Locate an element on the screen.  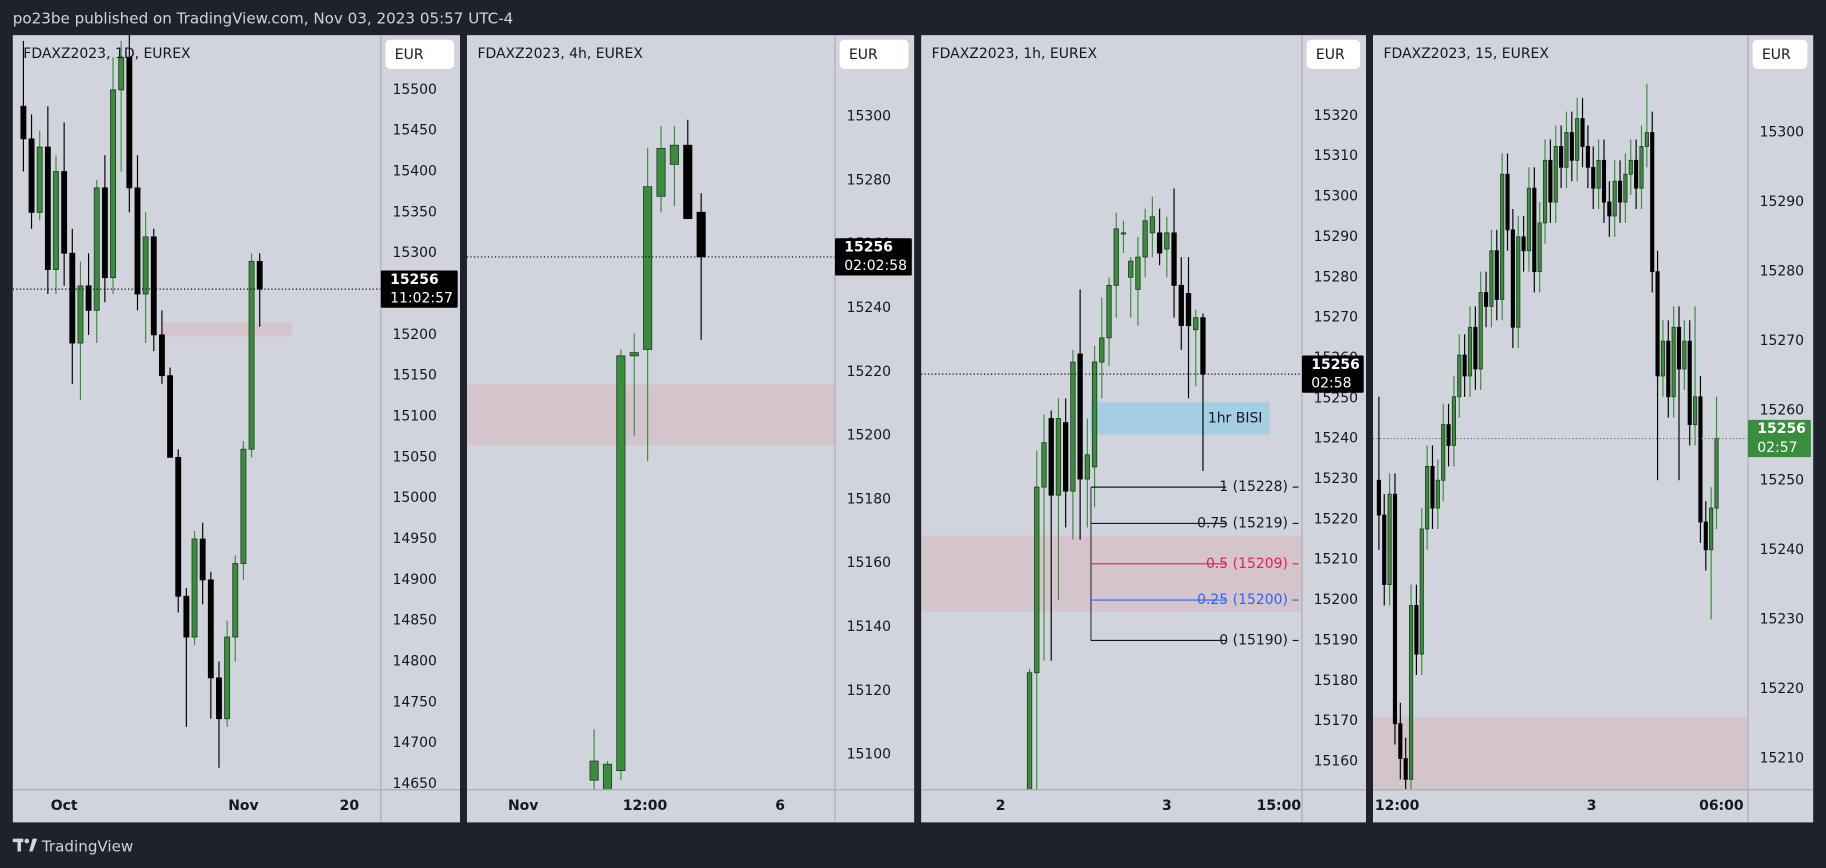
y-tick-label: 15300 is located at coordinates (414, 253).